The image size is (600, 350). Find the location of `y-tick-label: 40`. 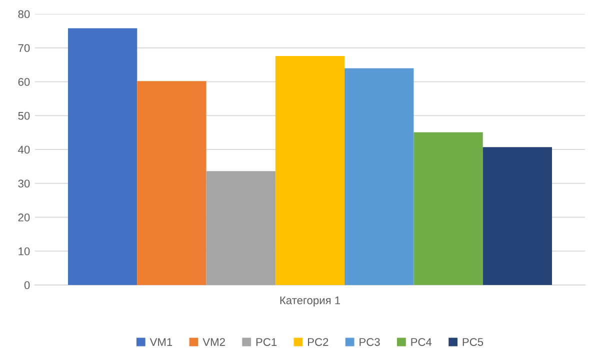

y-tick-label: 40 is located at coordinates (24, 150).